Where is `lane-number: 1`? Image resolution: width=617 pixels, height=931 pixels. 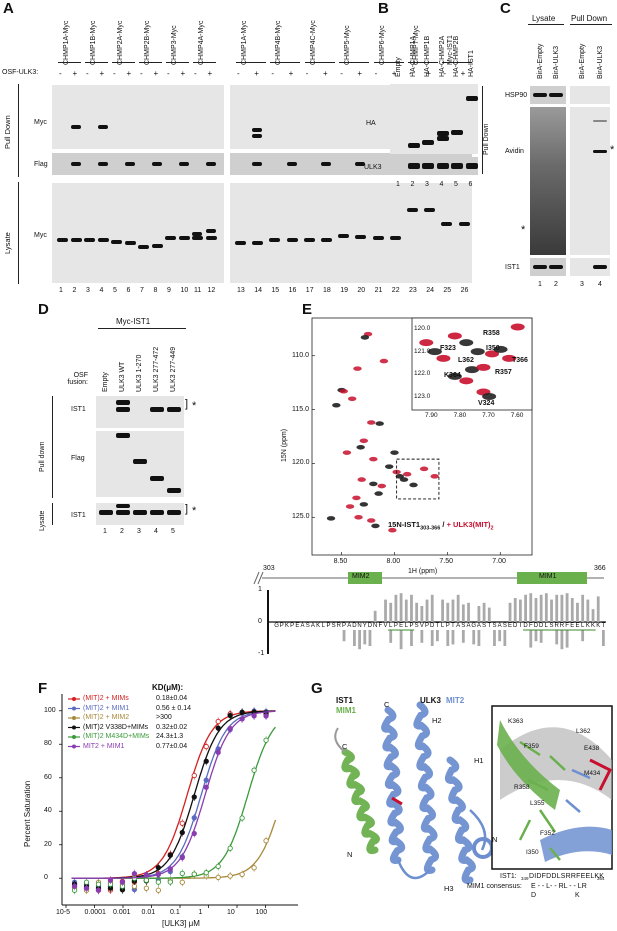
lane-number: 1 is located at coordinates (398, 184).